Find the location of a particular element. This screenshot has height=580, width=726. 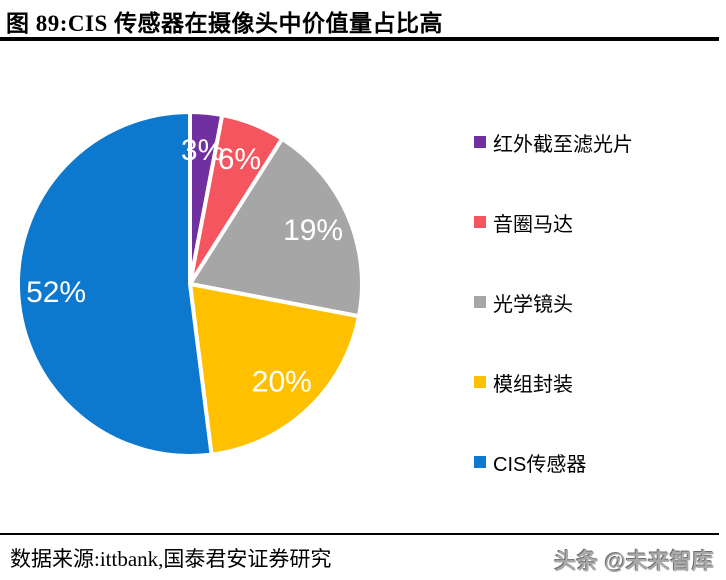

pie-slice-label: 3% is located at coordinates (202, 150).